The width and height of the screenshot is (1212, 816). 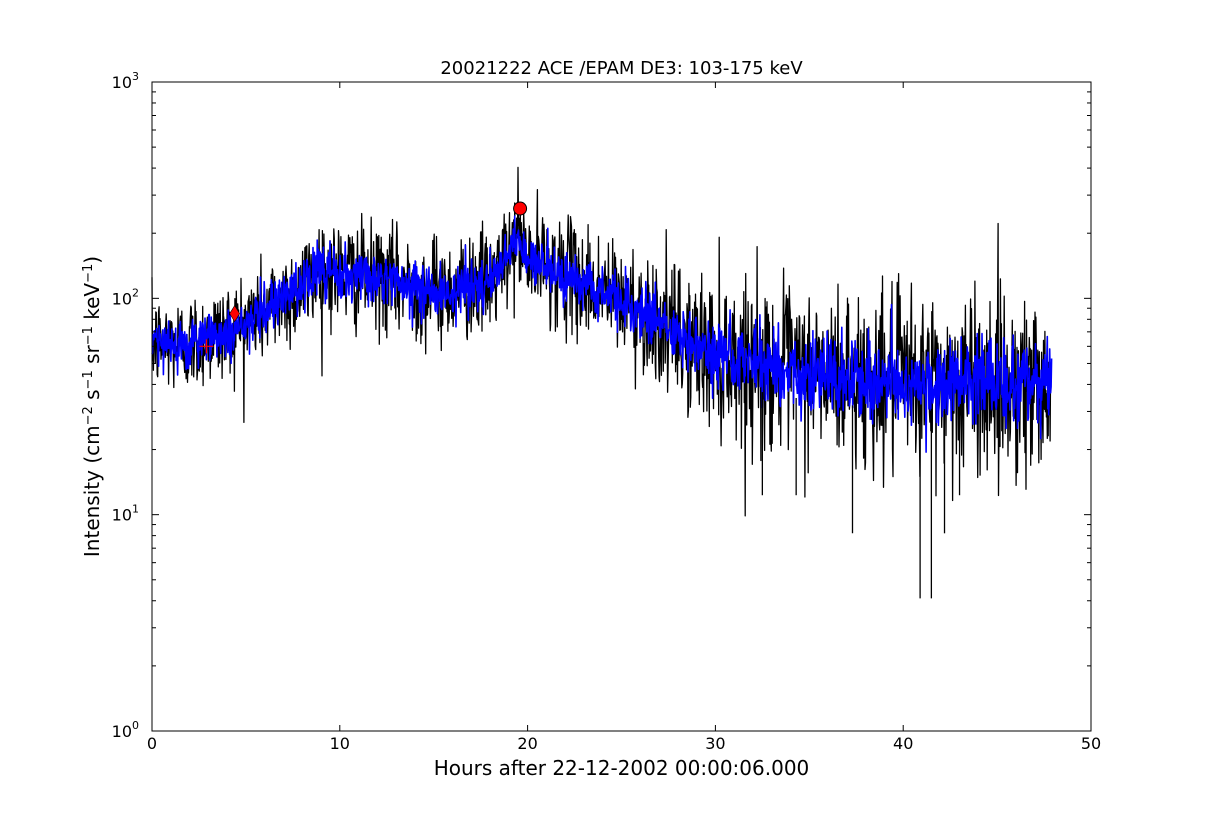 What do you see at coordinates (135, 725) in the screenshot?
I see `y-tick-exponent: 0` at bounding box center [135, 725].